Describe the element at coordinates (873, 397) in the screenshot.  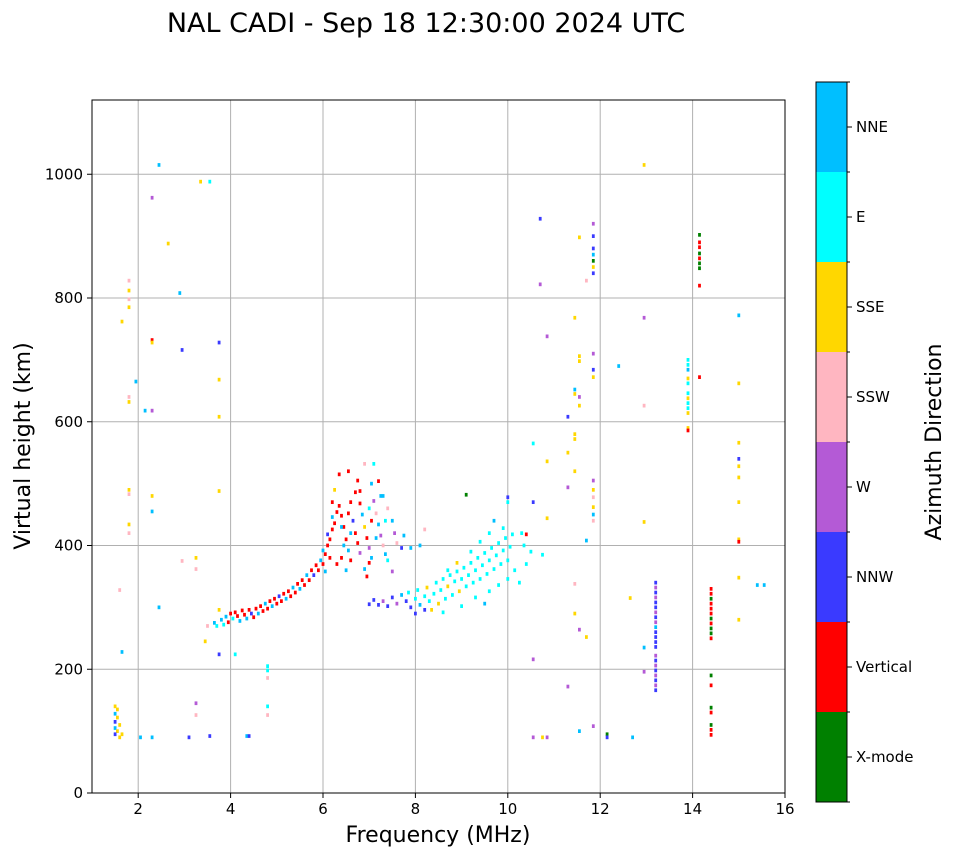
I see `colorbar-label: SSW` at that location.